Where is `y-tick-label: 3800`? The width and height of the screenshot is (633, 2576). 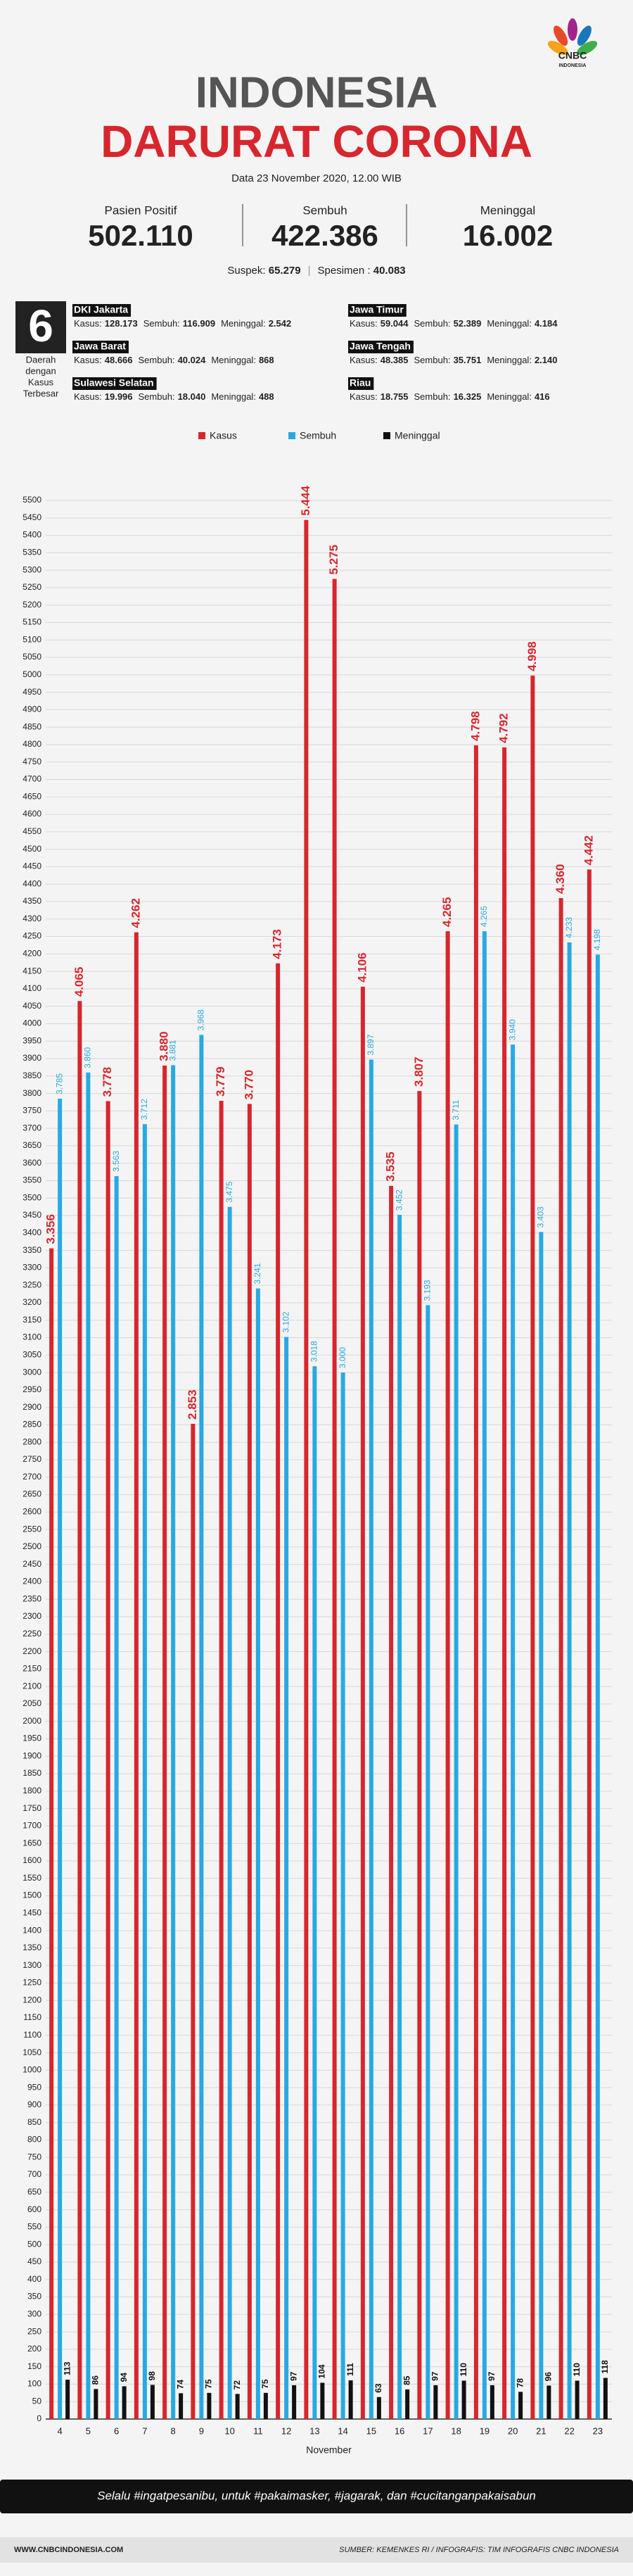
y-tick-label: 3800 is located at coordinates (32, 1093).